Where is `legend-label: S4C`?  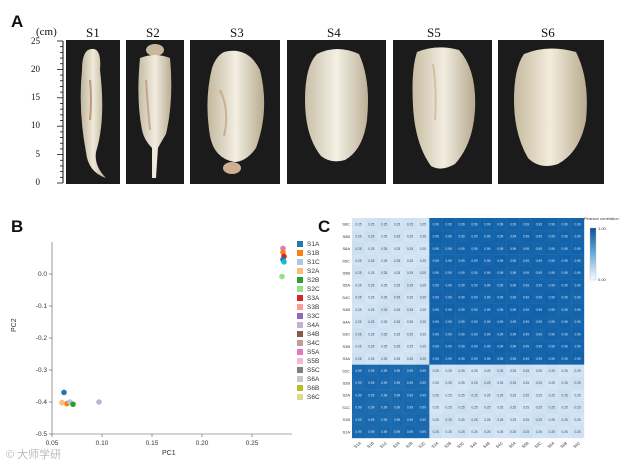
legend-label: S4C is located at coordinates (313, 343).